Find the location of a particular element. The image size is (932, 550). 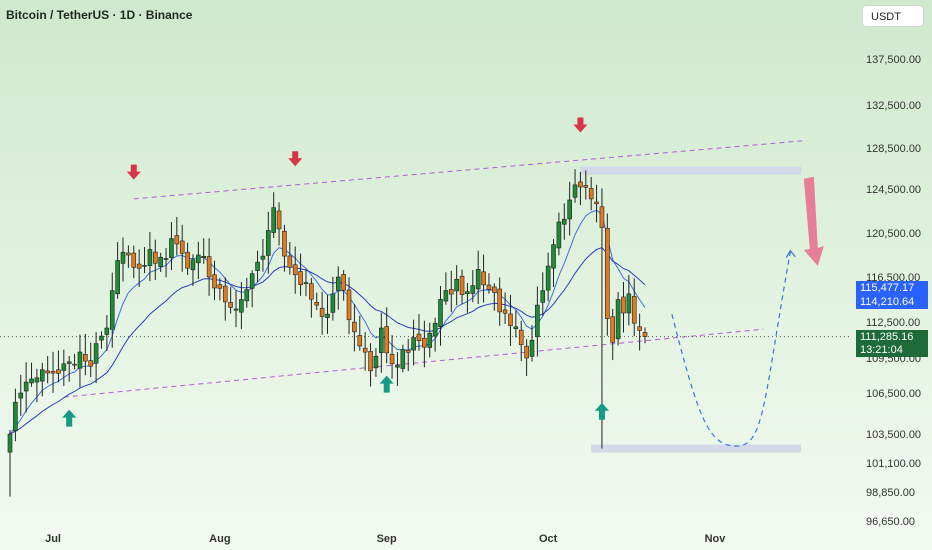

time-tick-label: Nov is located at coordinates (716, 539).